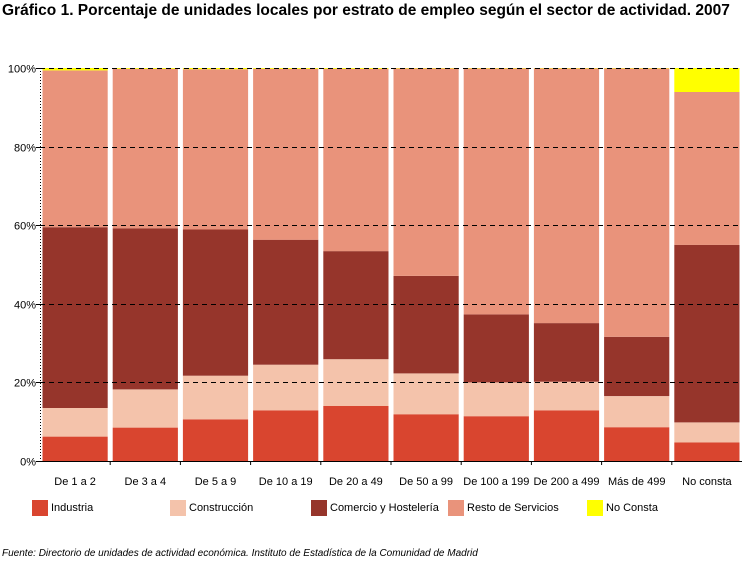 Image resolution: width=748 pixels, height=562 pixels. Describe the element at coordinates (632, 508) in the screenshot. I see `legend-label-5: No Consta` at that location.